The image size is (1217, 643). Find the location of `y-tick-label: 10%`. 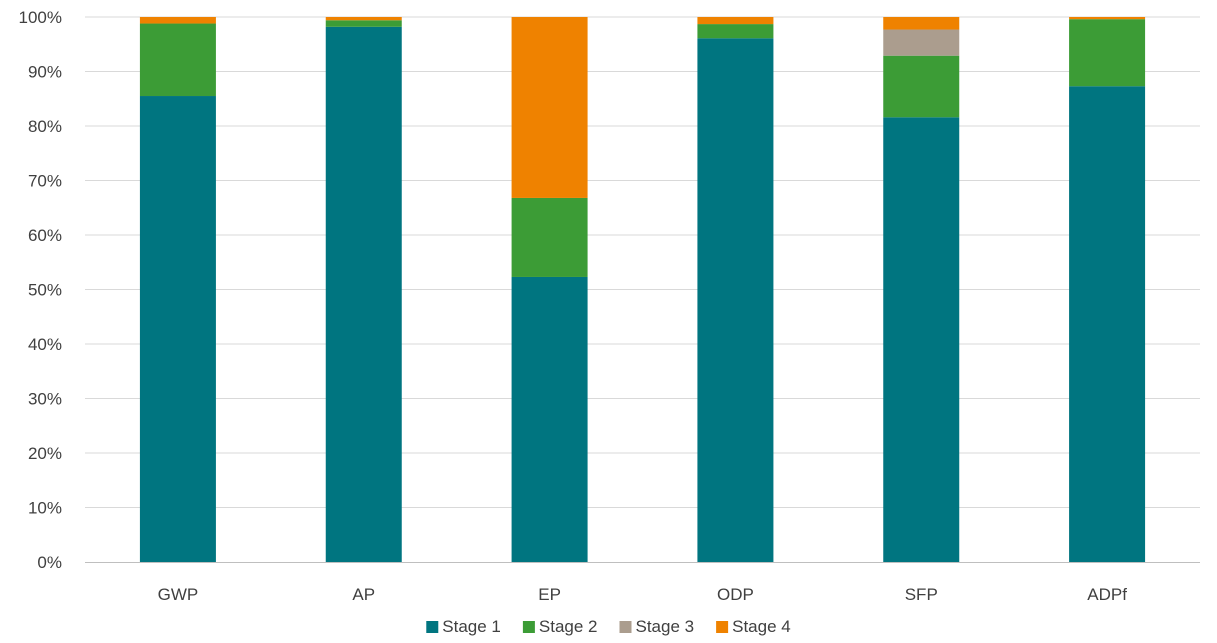

y-tick-label: 10% is located at coordinates (45, 508).